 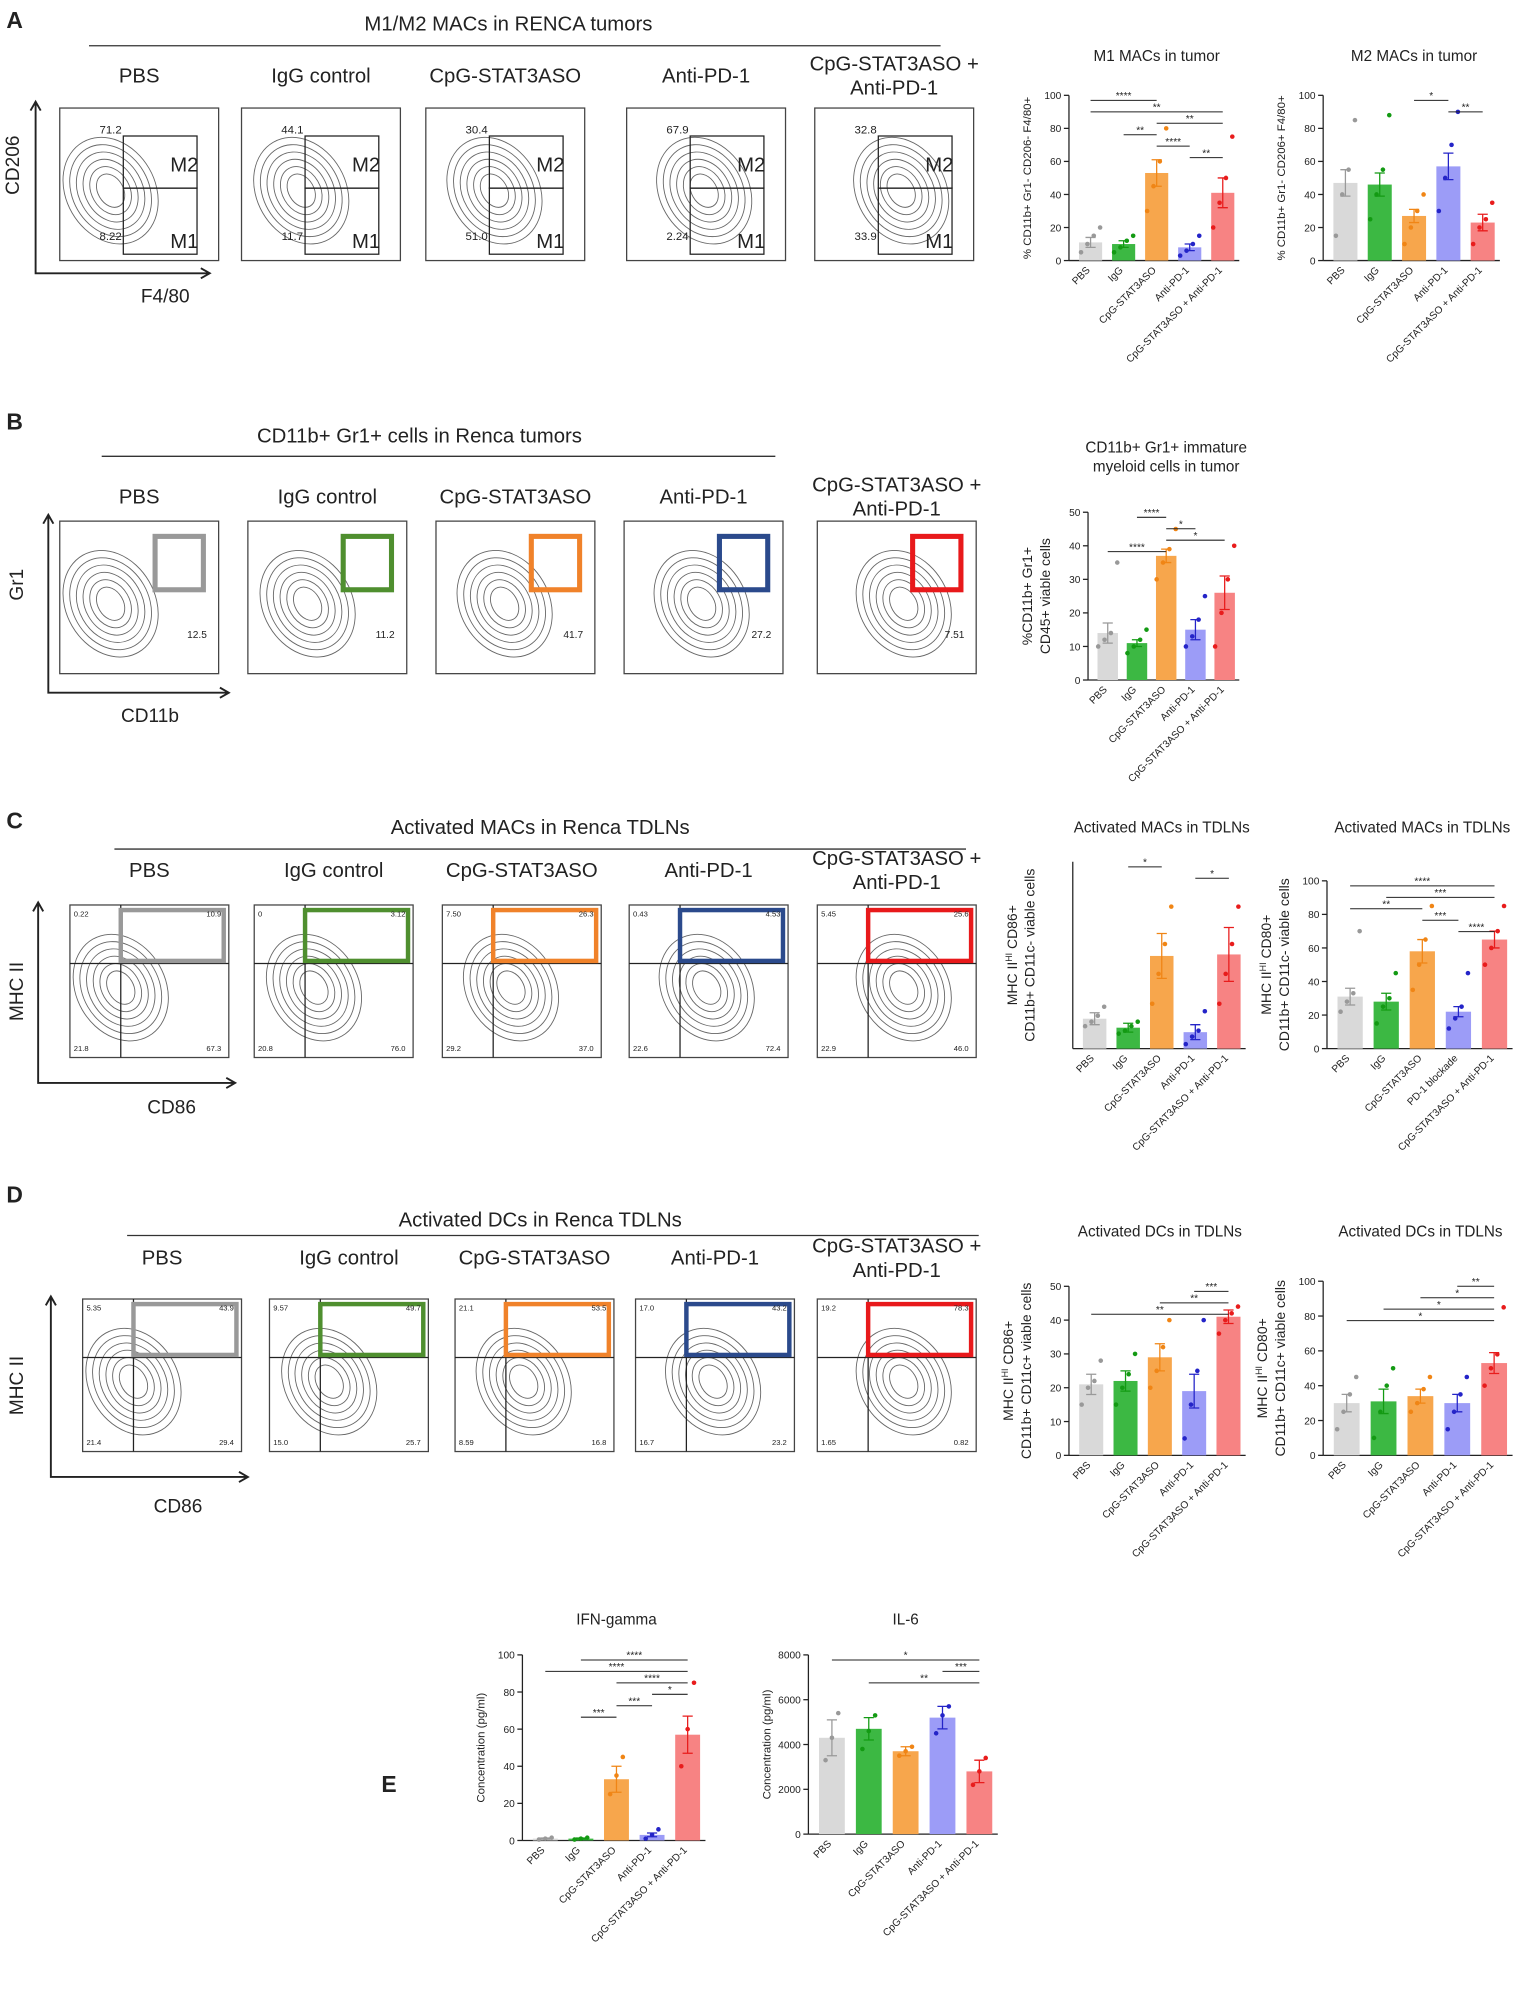 I want to click on gate-value: 37.0, so click(x=586, y=1048).